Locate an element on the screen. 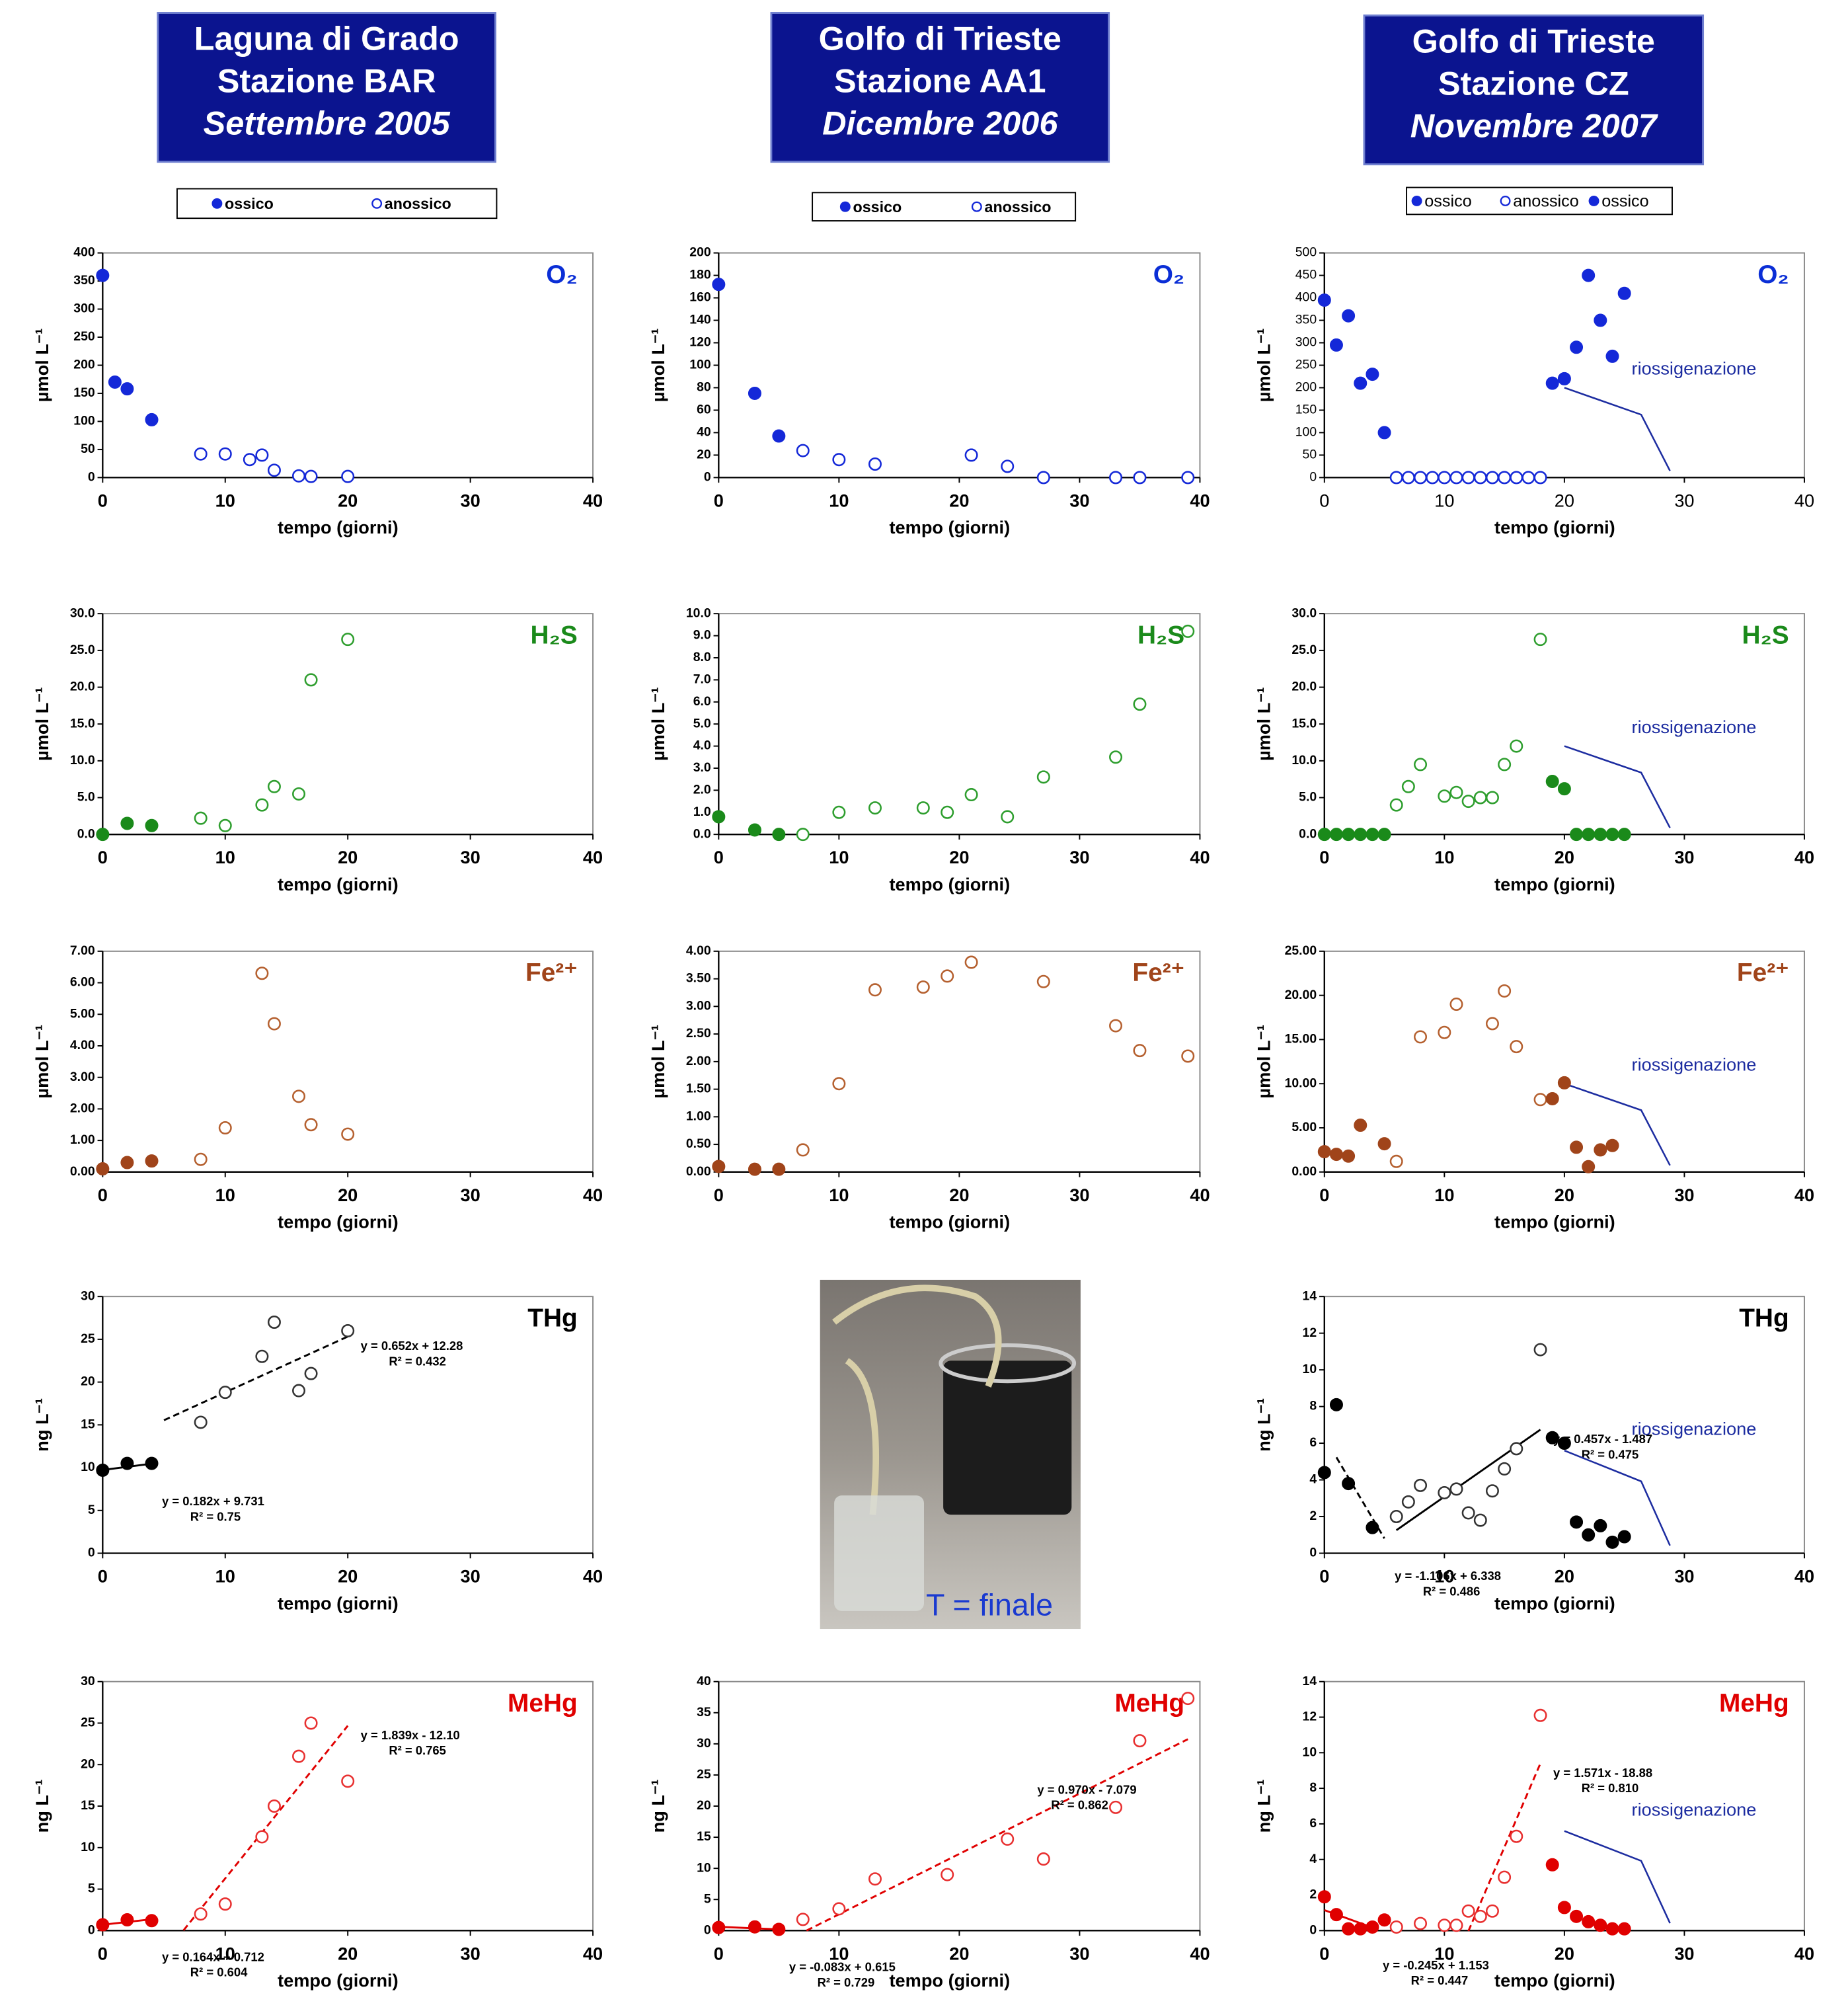  y-tick-label: 3.0 is located at coordinates (702, 767).